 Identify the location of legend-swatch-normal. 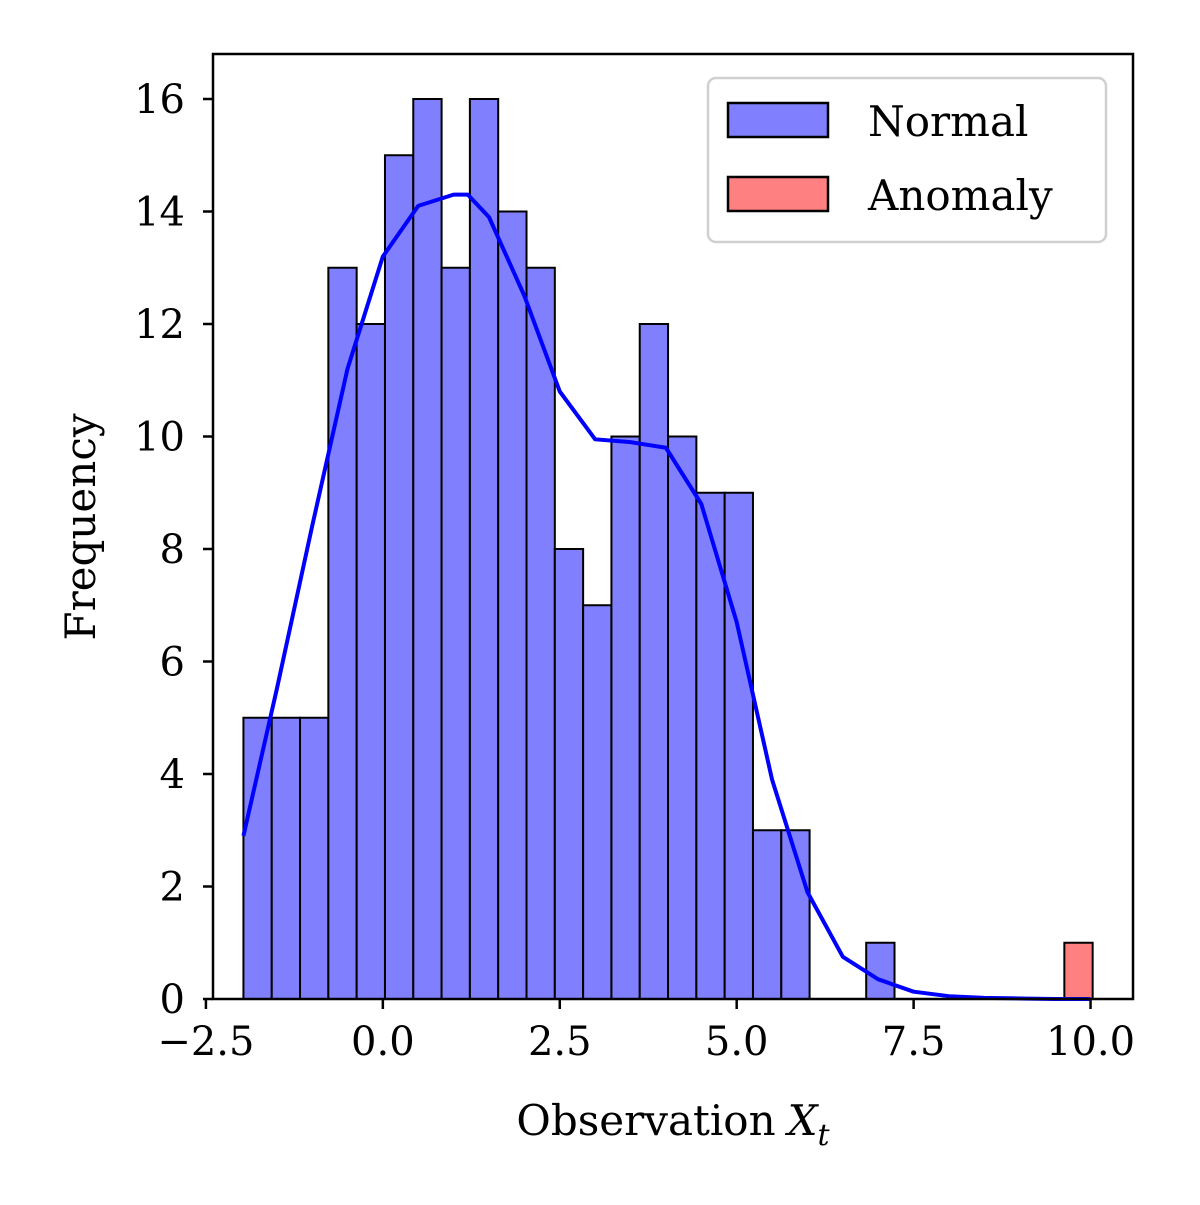
(778, 120).